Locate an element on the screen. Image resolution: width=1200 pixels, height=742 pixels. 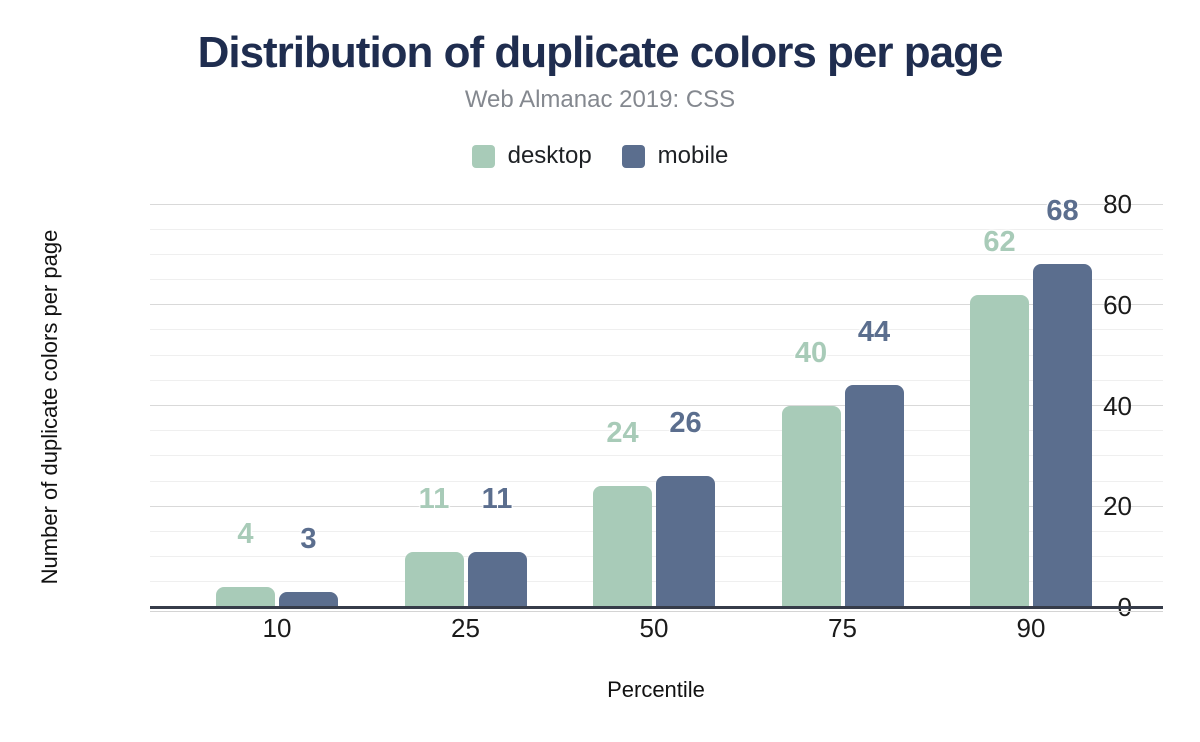
y-tick-label: 80 is located at coordinates (1117, 204).